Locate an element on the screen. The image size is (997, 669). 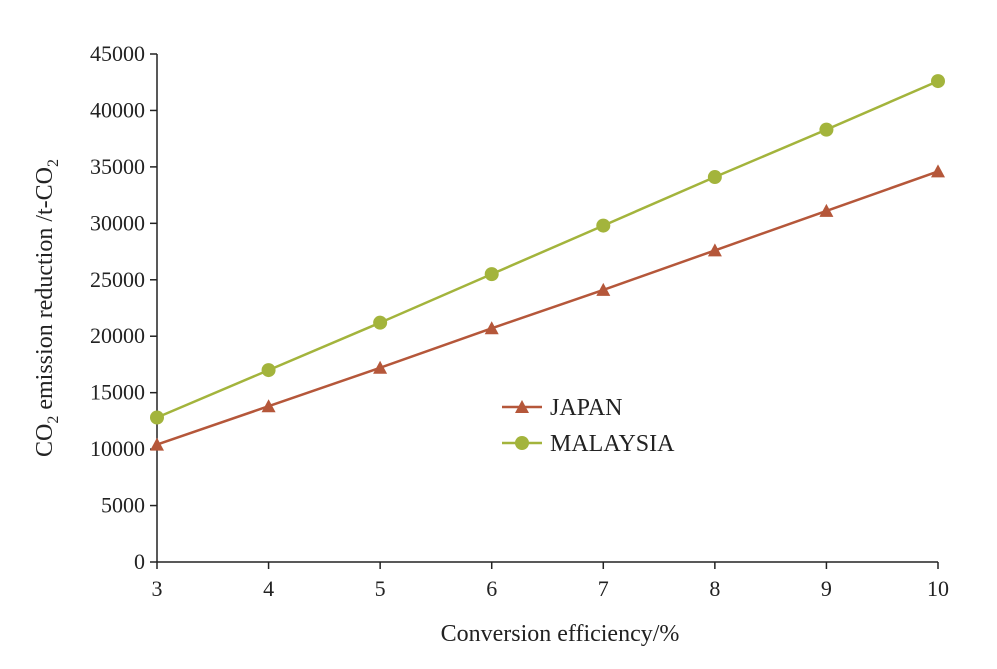
y-tick-label: 30000 is located at coordinates (117, 222).